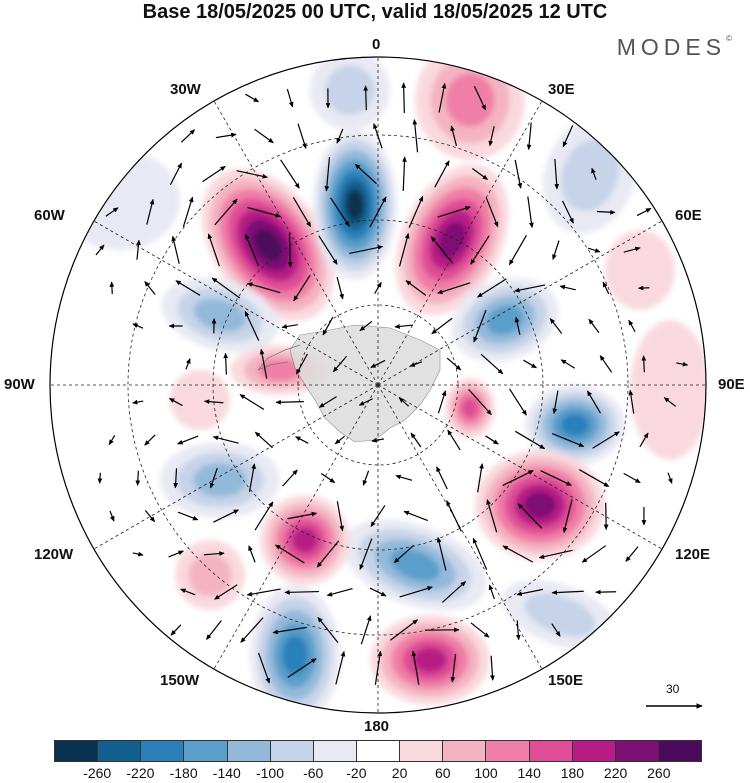 The width and height of the screenshot is (750, 783). Describe the element at coordinates (566, 680) in the screenshot. I see `lon-label-150e: 150E` at that location.